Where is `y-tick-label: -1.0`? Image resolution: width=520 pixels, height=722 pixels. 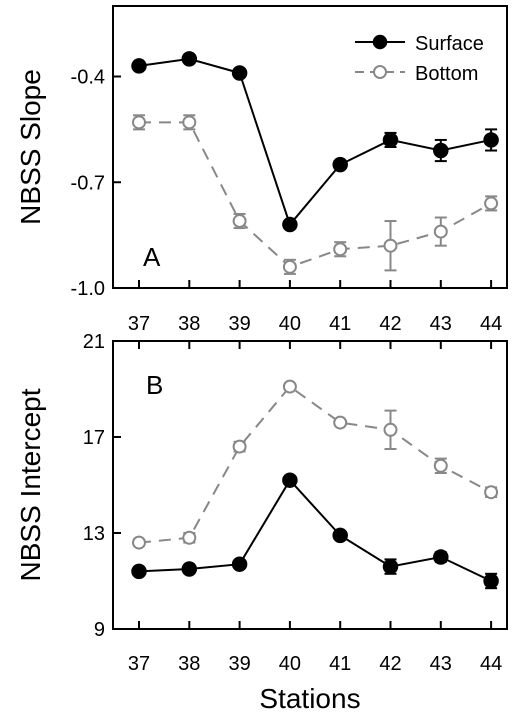
y-tick-label: -1.0 is located at coordinates (88, 289).